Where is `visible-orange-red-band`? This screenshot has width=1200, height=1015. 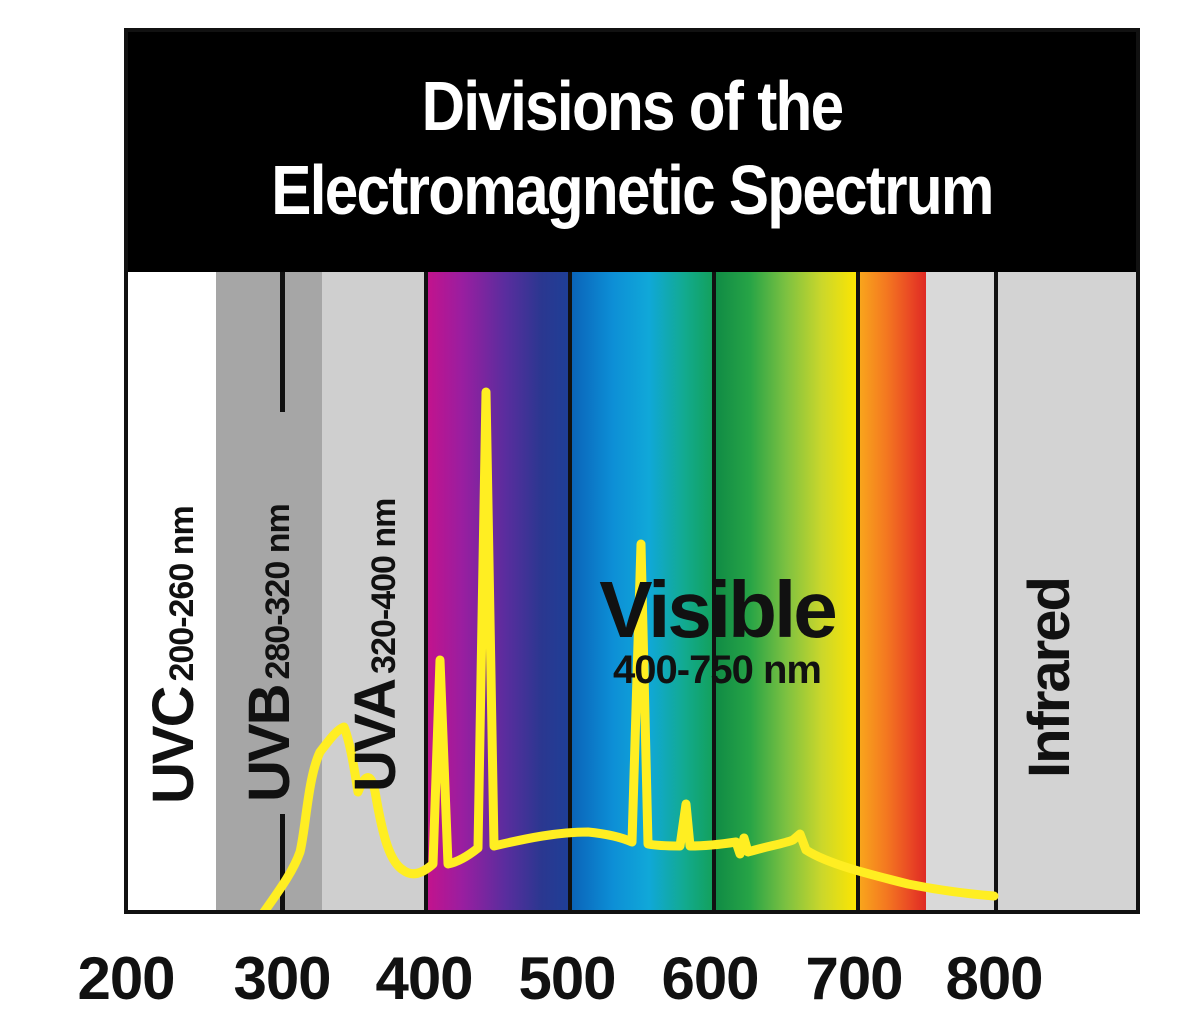
visible-orange-red-band is located at coordinates (892, 591).